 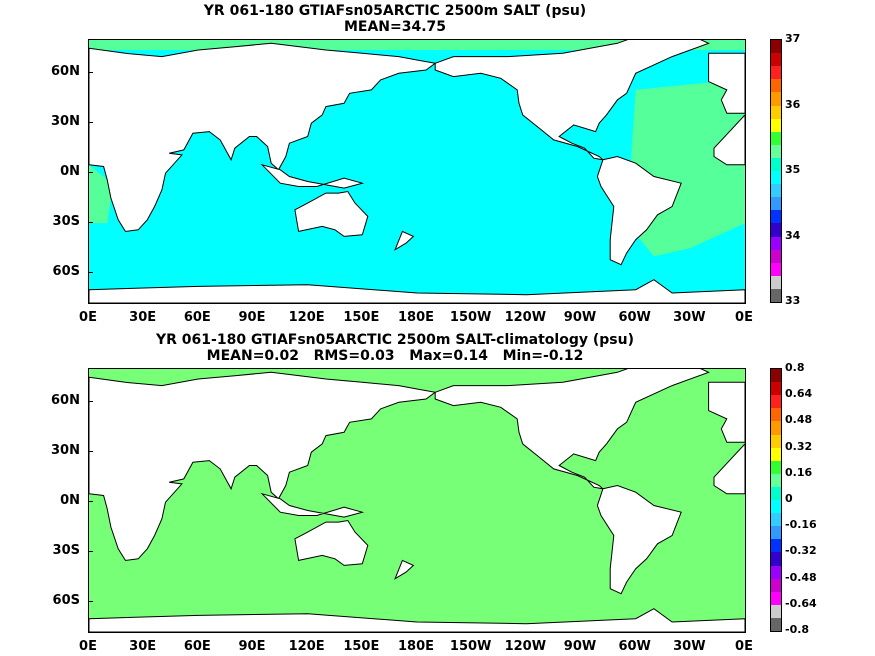 What do you see at coordinates (143, 646) in the screenshot?
I see `x-tick-label: 30E` at bounding box center [143, 646].